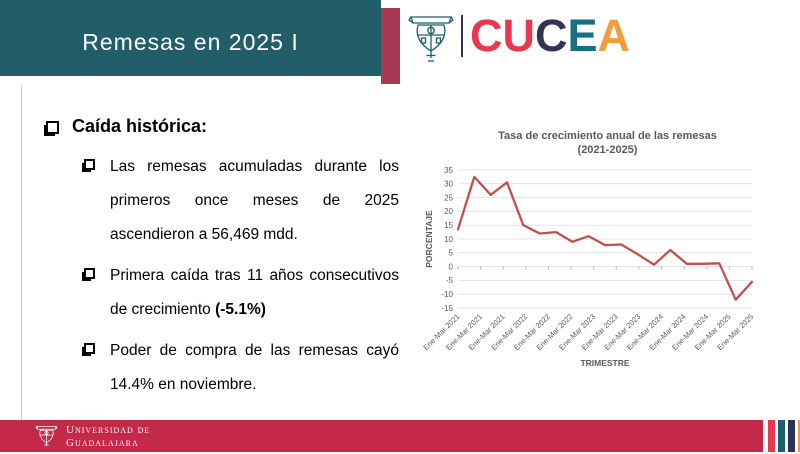 Image resolution: width=800 pixels, height=454 pixels. What do you see at coordinates (451, 266) in the screenshot?
I see `y-tick-label: 0` at bounding box center [451, 266].